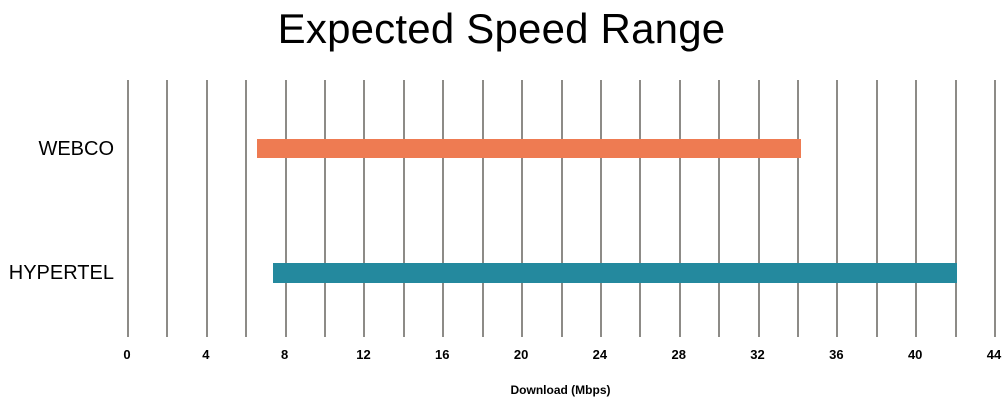 This screenshot has height=405, width=1003. What do you see at coordinates (560, 390) in the screenshot?
I see `x-axis-title: Download (Mbps)` at bounding box center [560, 390].